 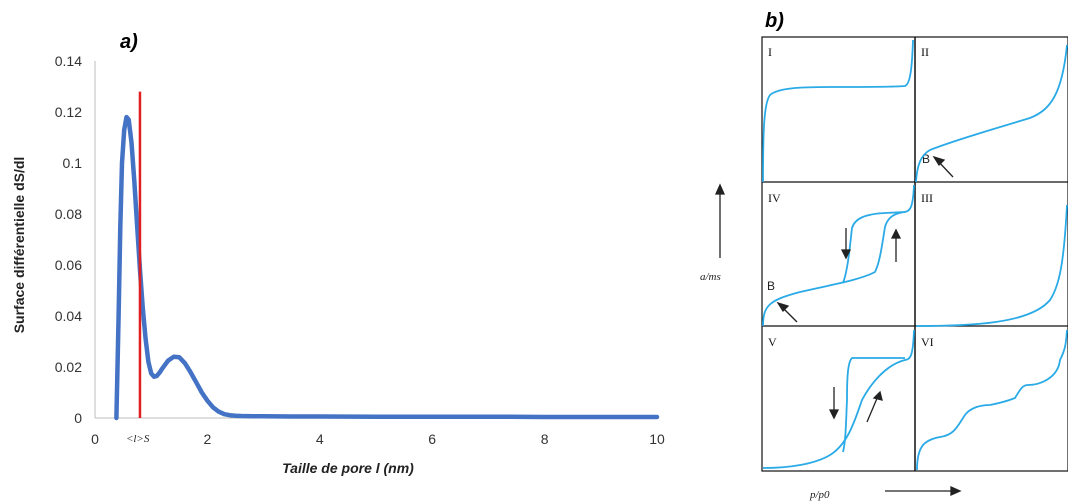 What do you see at coordinates (834, 414) in the screenshot?
I see `arrow-V-down-head` at bounding box center [834, 414].